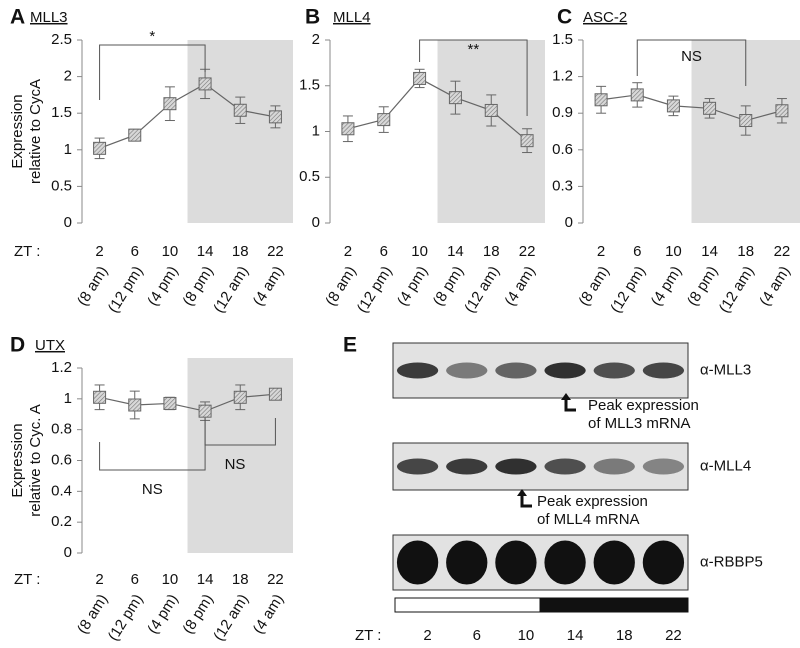  What do you see at coordinates (375, 289) in the screenshot?
I see `time-label: (12 pm)` at bounding box center [375, 289].